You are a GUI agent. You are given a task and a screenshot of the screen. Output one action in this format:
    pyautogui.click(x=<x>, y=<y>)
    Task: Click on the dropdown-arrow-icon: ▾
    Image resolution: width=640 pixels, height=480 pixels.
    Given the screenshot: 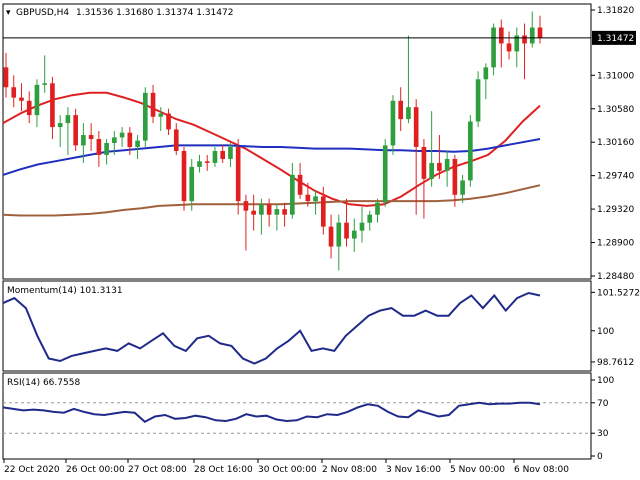 What is the action you would take?
    pyautogui.click(x=8, y=13)
    